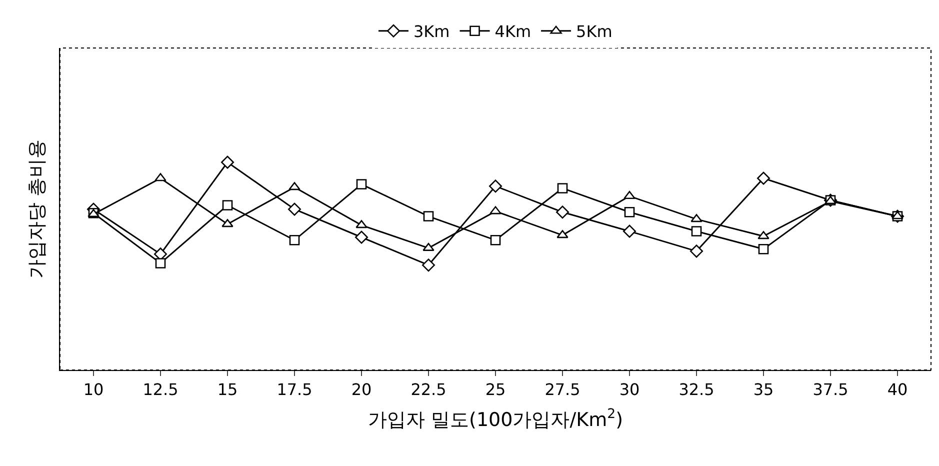 The image size is (939, 466). Describe the element at coordinates (428, 390) in the screenshot. I see `x-tick-label: 22.5` at that location.